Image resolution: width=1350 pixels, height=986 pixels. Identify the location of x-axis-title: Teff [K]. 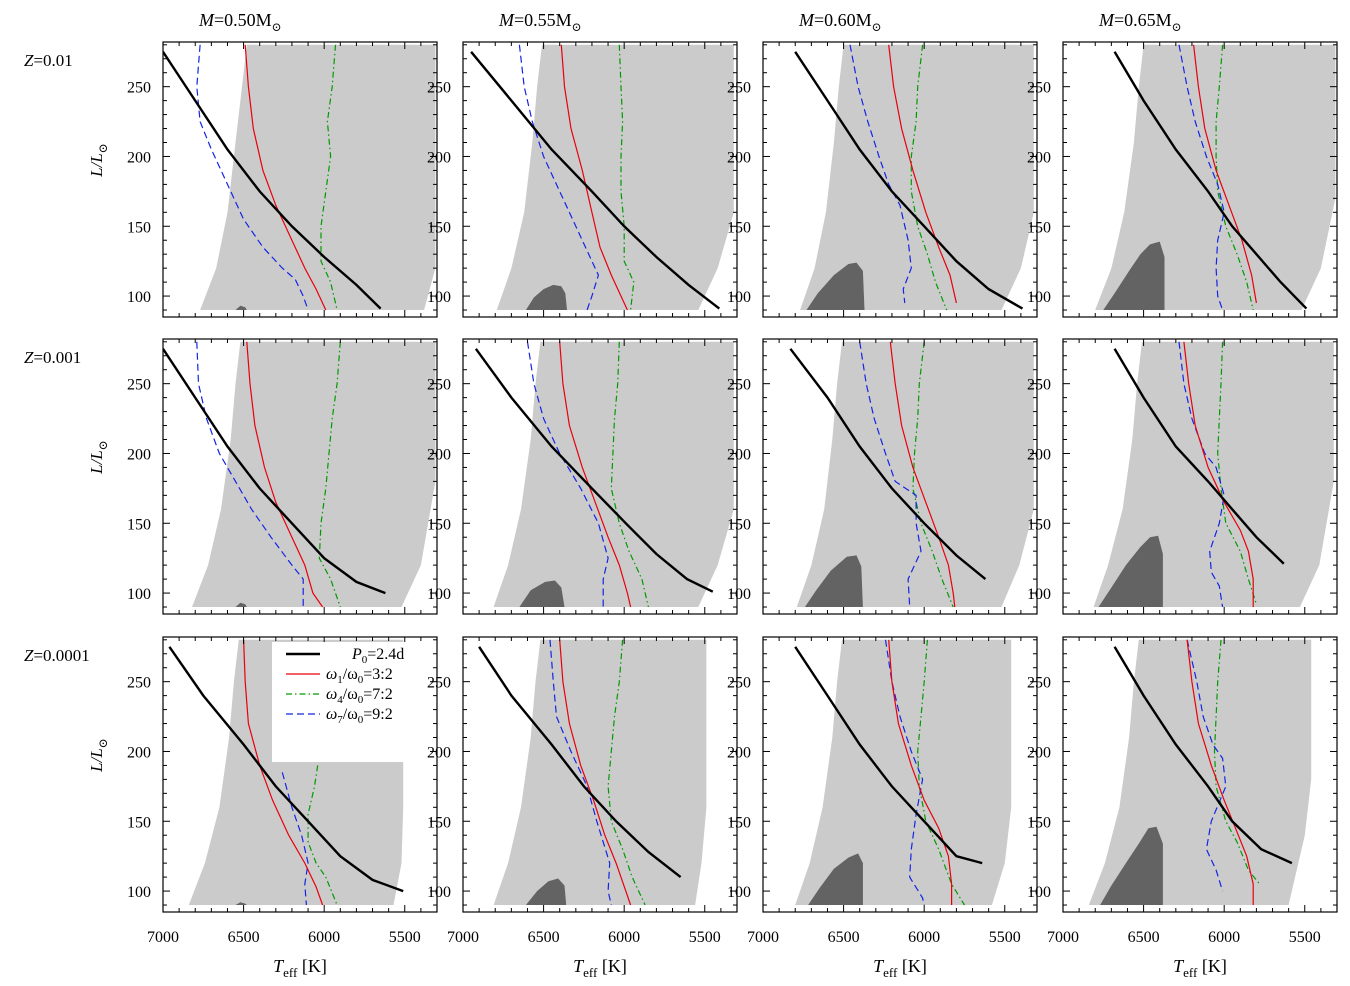
(900, 968).